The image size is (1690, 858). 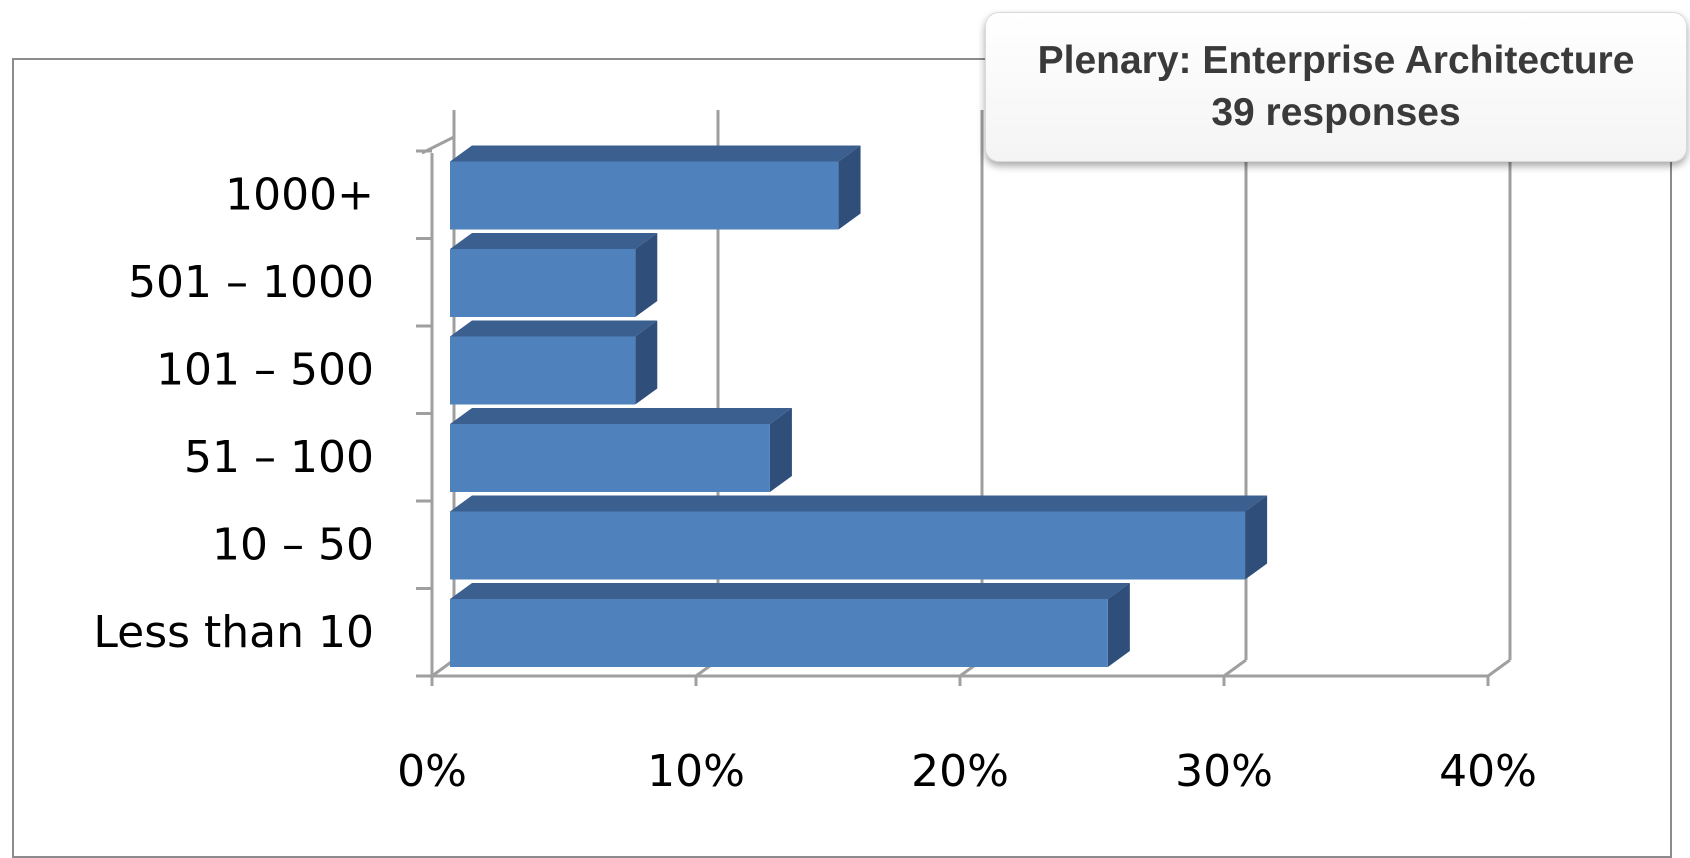 I want to click on category-label: 501 – 1000, so click(x=251, y=282).